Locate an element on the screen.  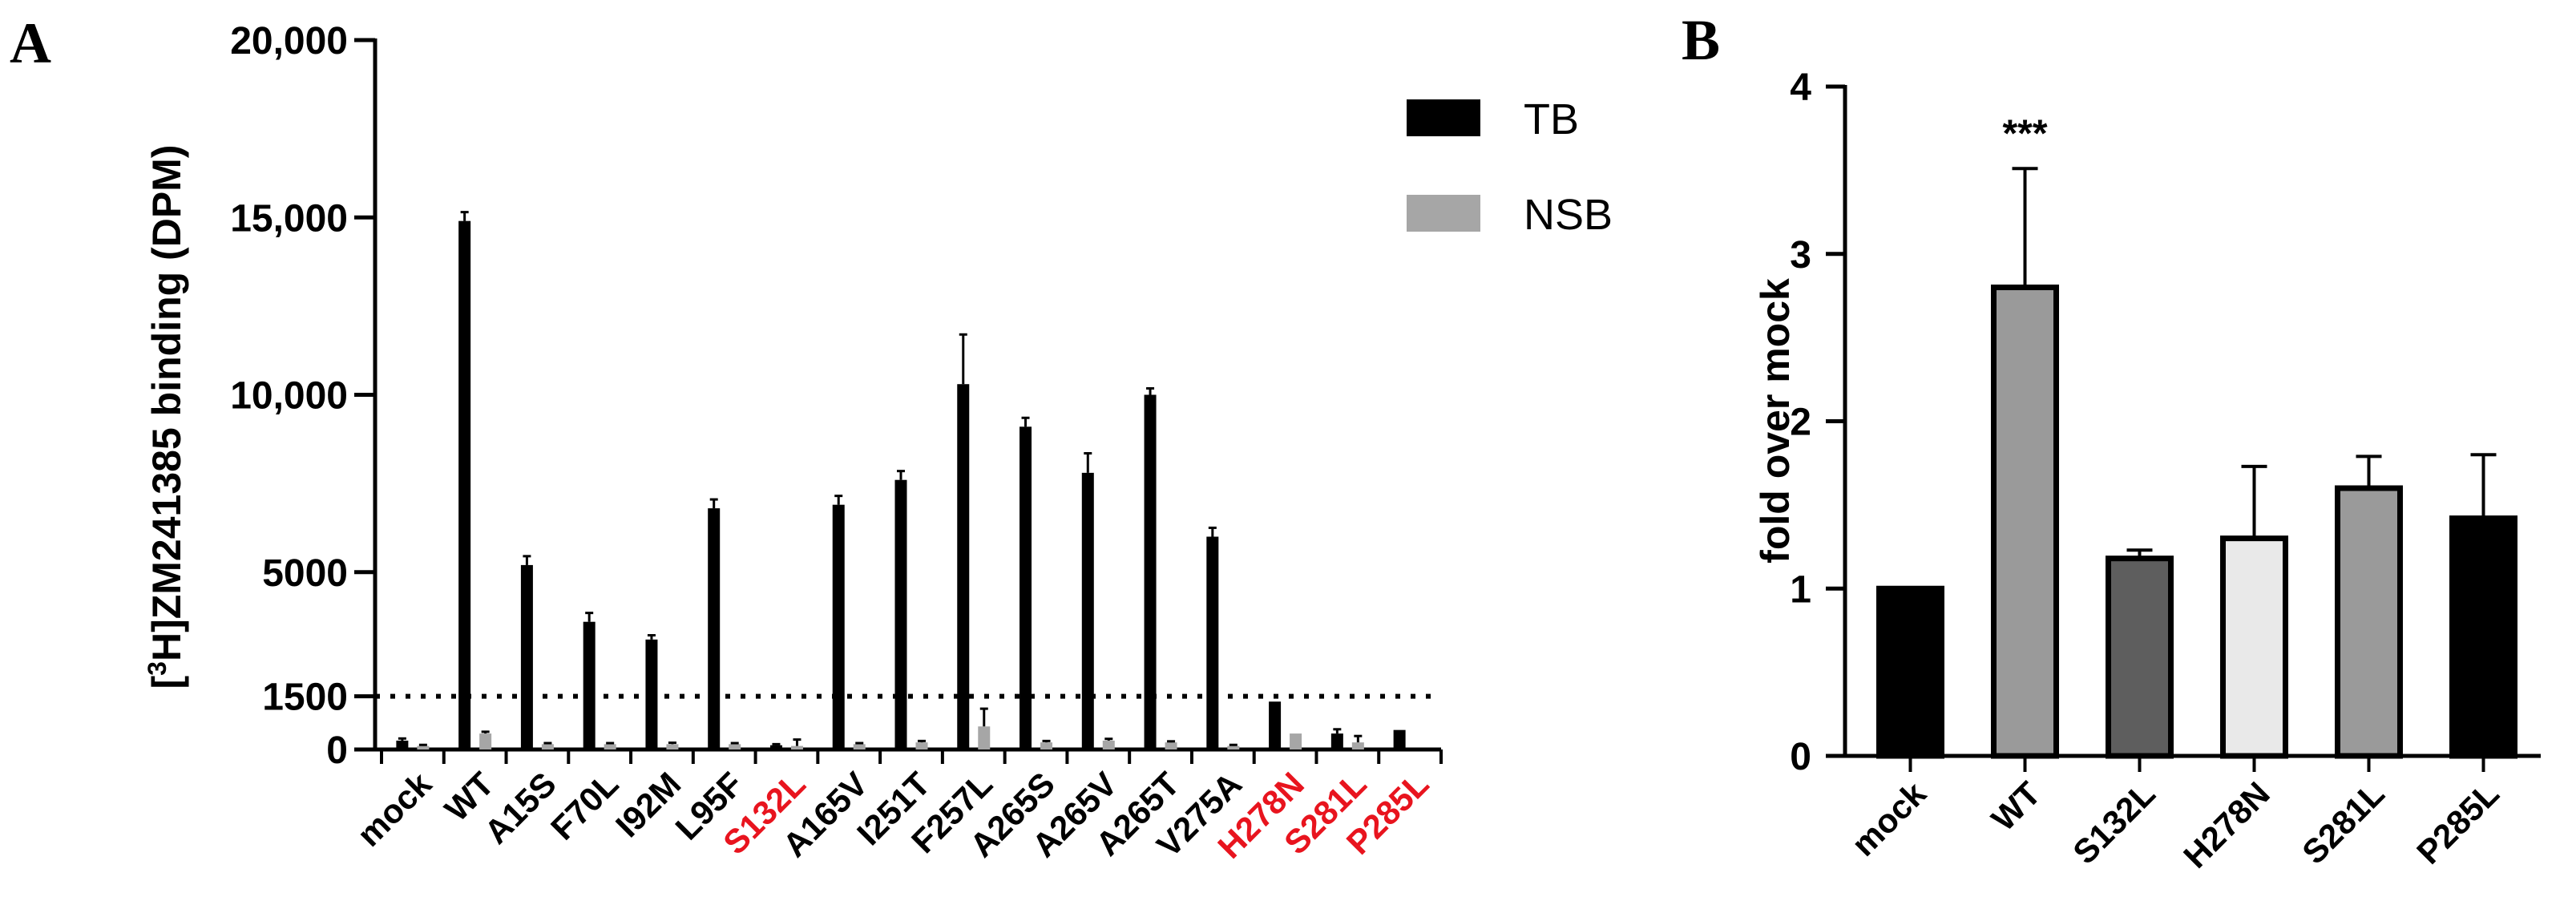
y-tick-label-b: 2 is located at coordinates (1801, 423).